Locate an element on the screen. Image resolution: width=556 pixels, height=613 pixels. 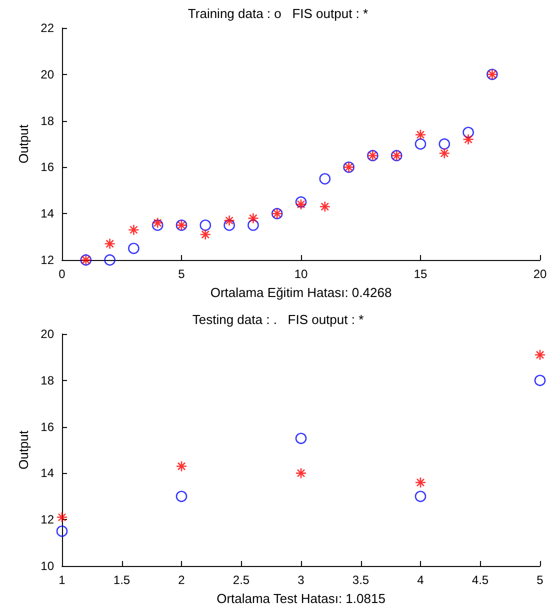
x-axis-title: Ortalama Test Hatası: 1.0815 is located at coordinates (301, 598).